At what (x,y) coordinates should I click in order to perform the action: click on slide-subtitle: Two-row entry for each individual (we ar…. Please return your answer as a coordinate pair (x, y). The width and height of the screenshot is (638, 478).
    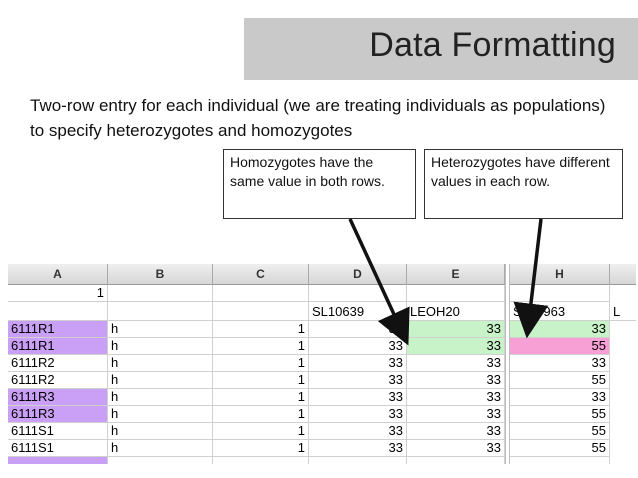
    Looking at the image, I should click on (318, 118).